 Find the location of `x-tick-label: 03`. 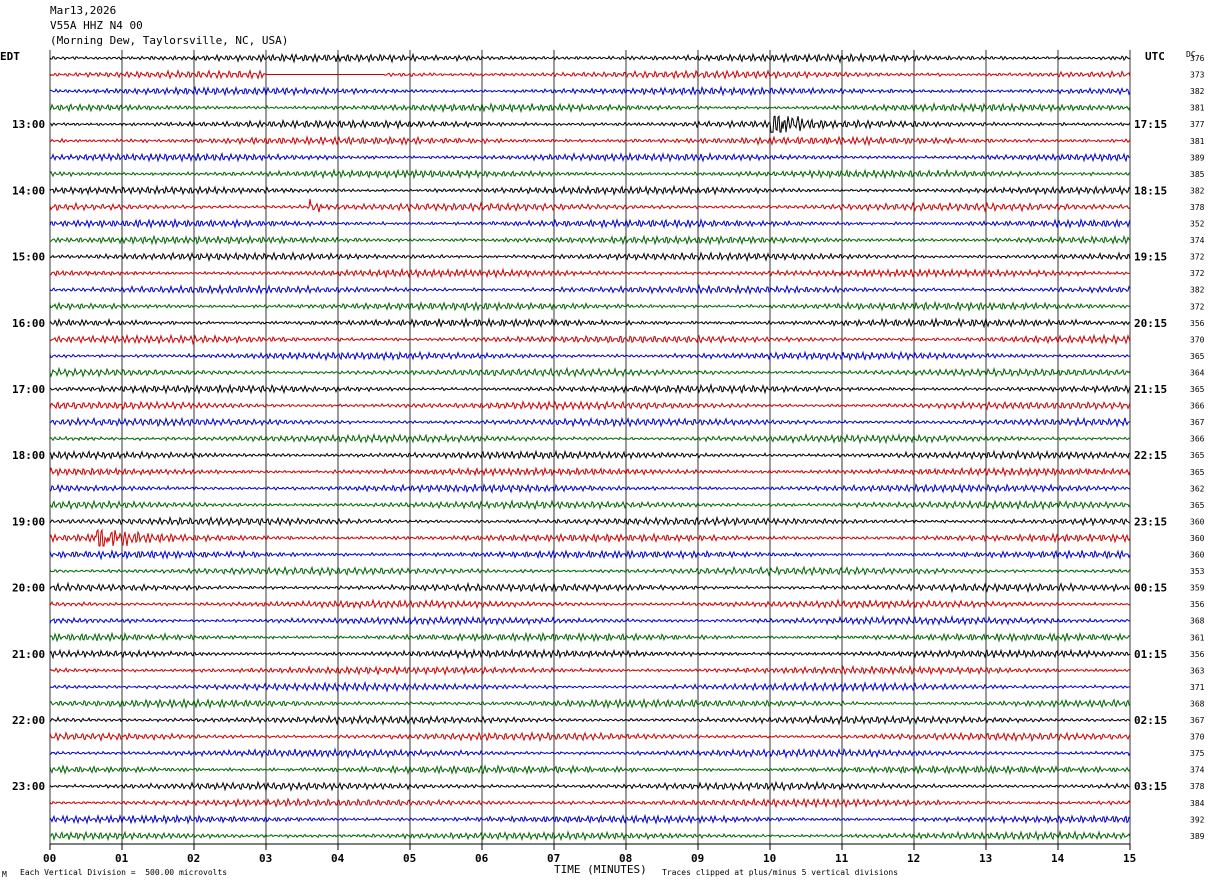

x-tick-label: 03 is located at coordinates (265, 858).